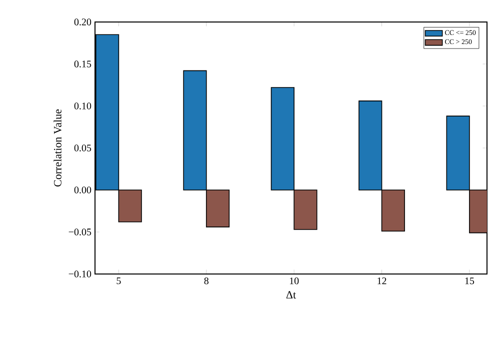 This screenshot has height=339, width=504. What do you see at coordinates (294, 281) in the screenshot?
I see `x-tick-label: 10` at bounding box center [294, 281].